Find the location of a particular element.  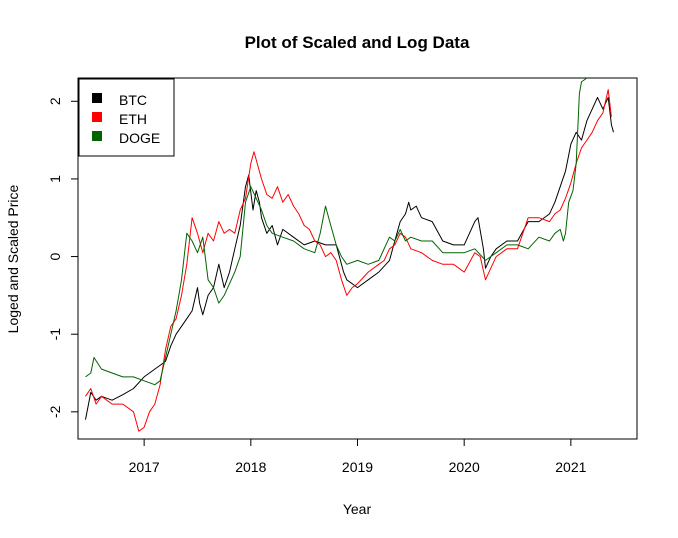

legend-swatch-eth is located at coordinates (97, 117).